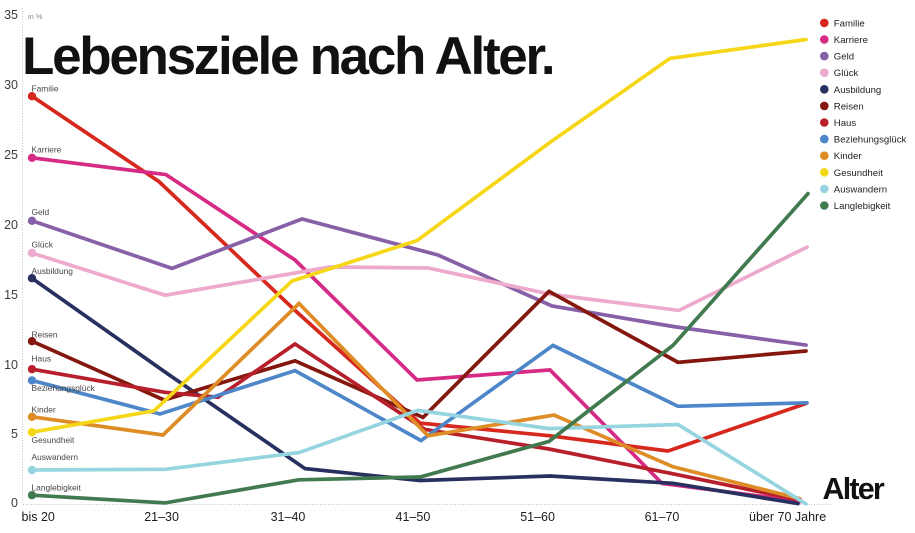 This screenshot has height=533, width=915. Describe the element at coordinates (161, 517) in the screenshot. I see `svg-text: 21–30` at that location.